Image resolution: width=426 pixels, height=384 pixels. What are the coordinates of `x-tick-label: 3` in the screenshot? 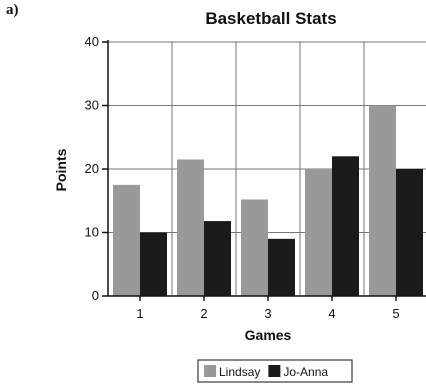 It's located at (267, 313).